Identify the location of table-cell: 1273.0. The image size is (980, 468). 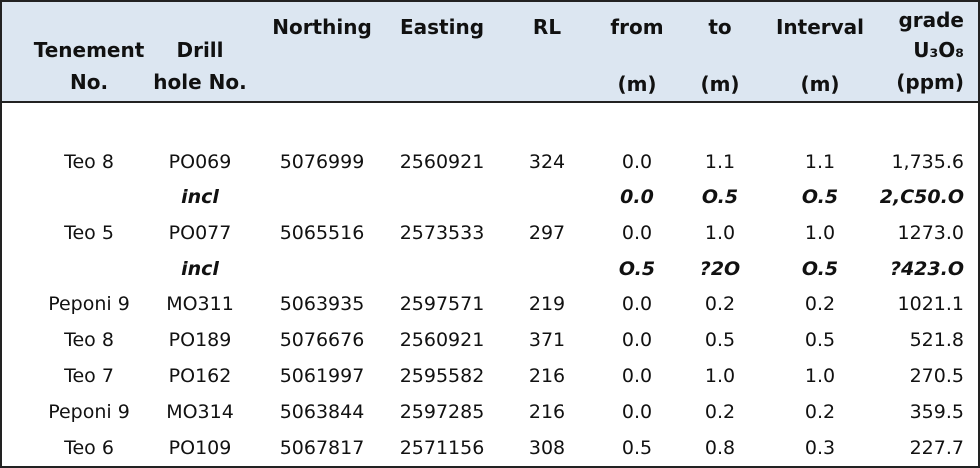
(930, 233).